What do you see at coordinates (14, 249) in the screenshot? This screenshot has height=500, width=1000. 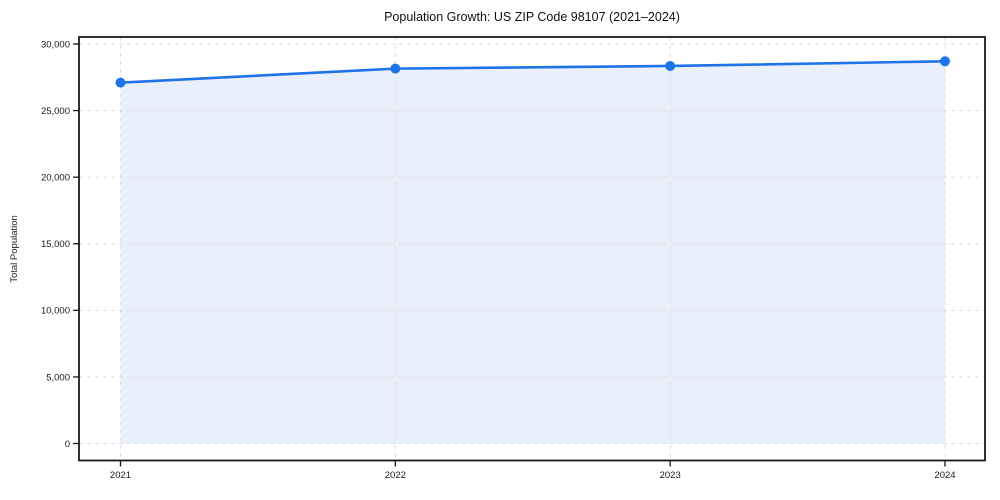 I see `y-axis-label: Total Population` at bounding box center [14, 249].